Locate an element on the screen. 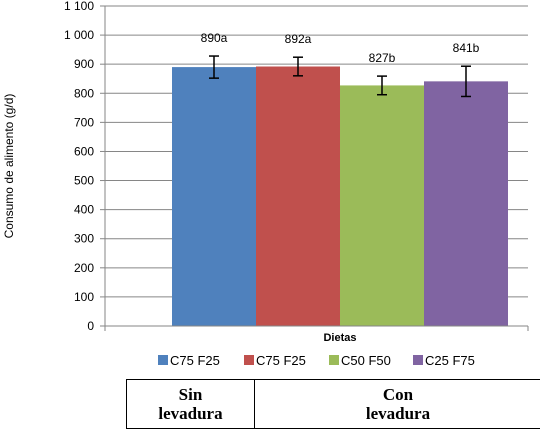 The width and height of the screenshot is (540, 430). y-tick-label: 100 is located at coordinates (84, 297).